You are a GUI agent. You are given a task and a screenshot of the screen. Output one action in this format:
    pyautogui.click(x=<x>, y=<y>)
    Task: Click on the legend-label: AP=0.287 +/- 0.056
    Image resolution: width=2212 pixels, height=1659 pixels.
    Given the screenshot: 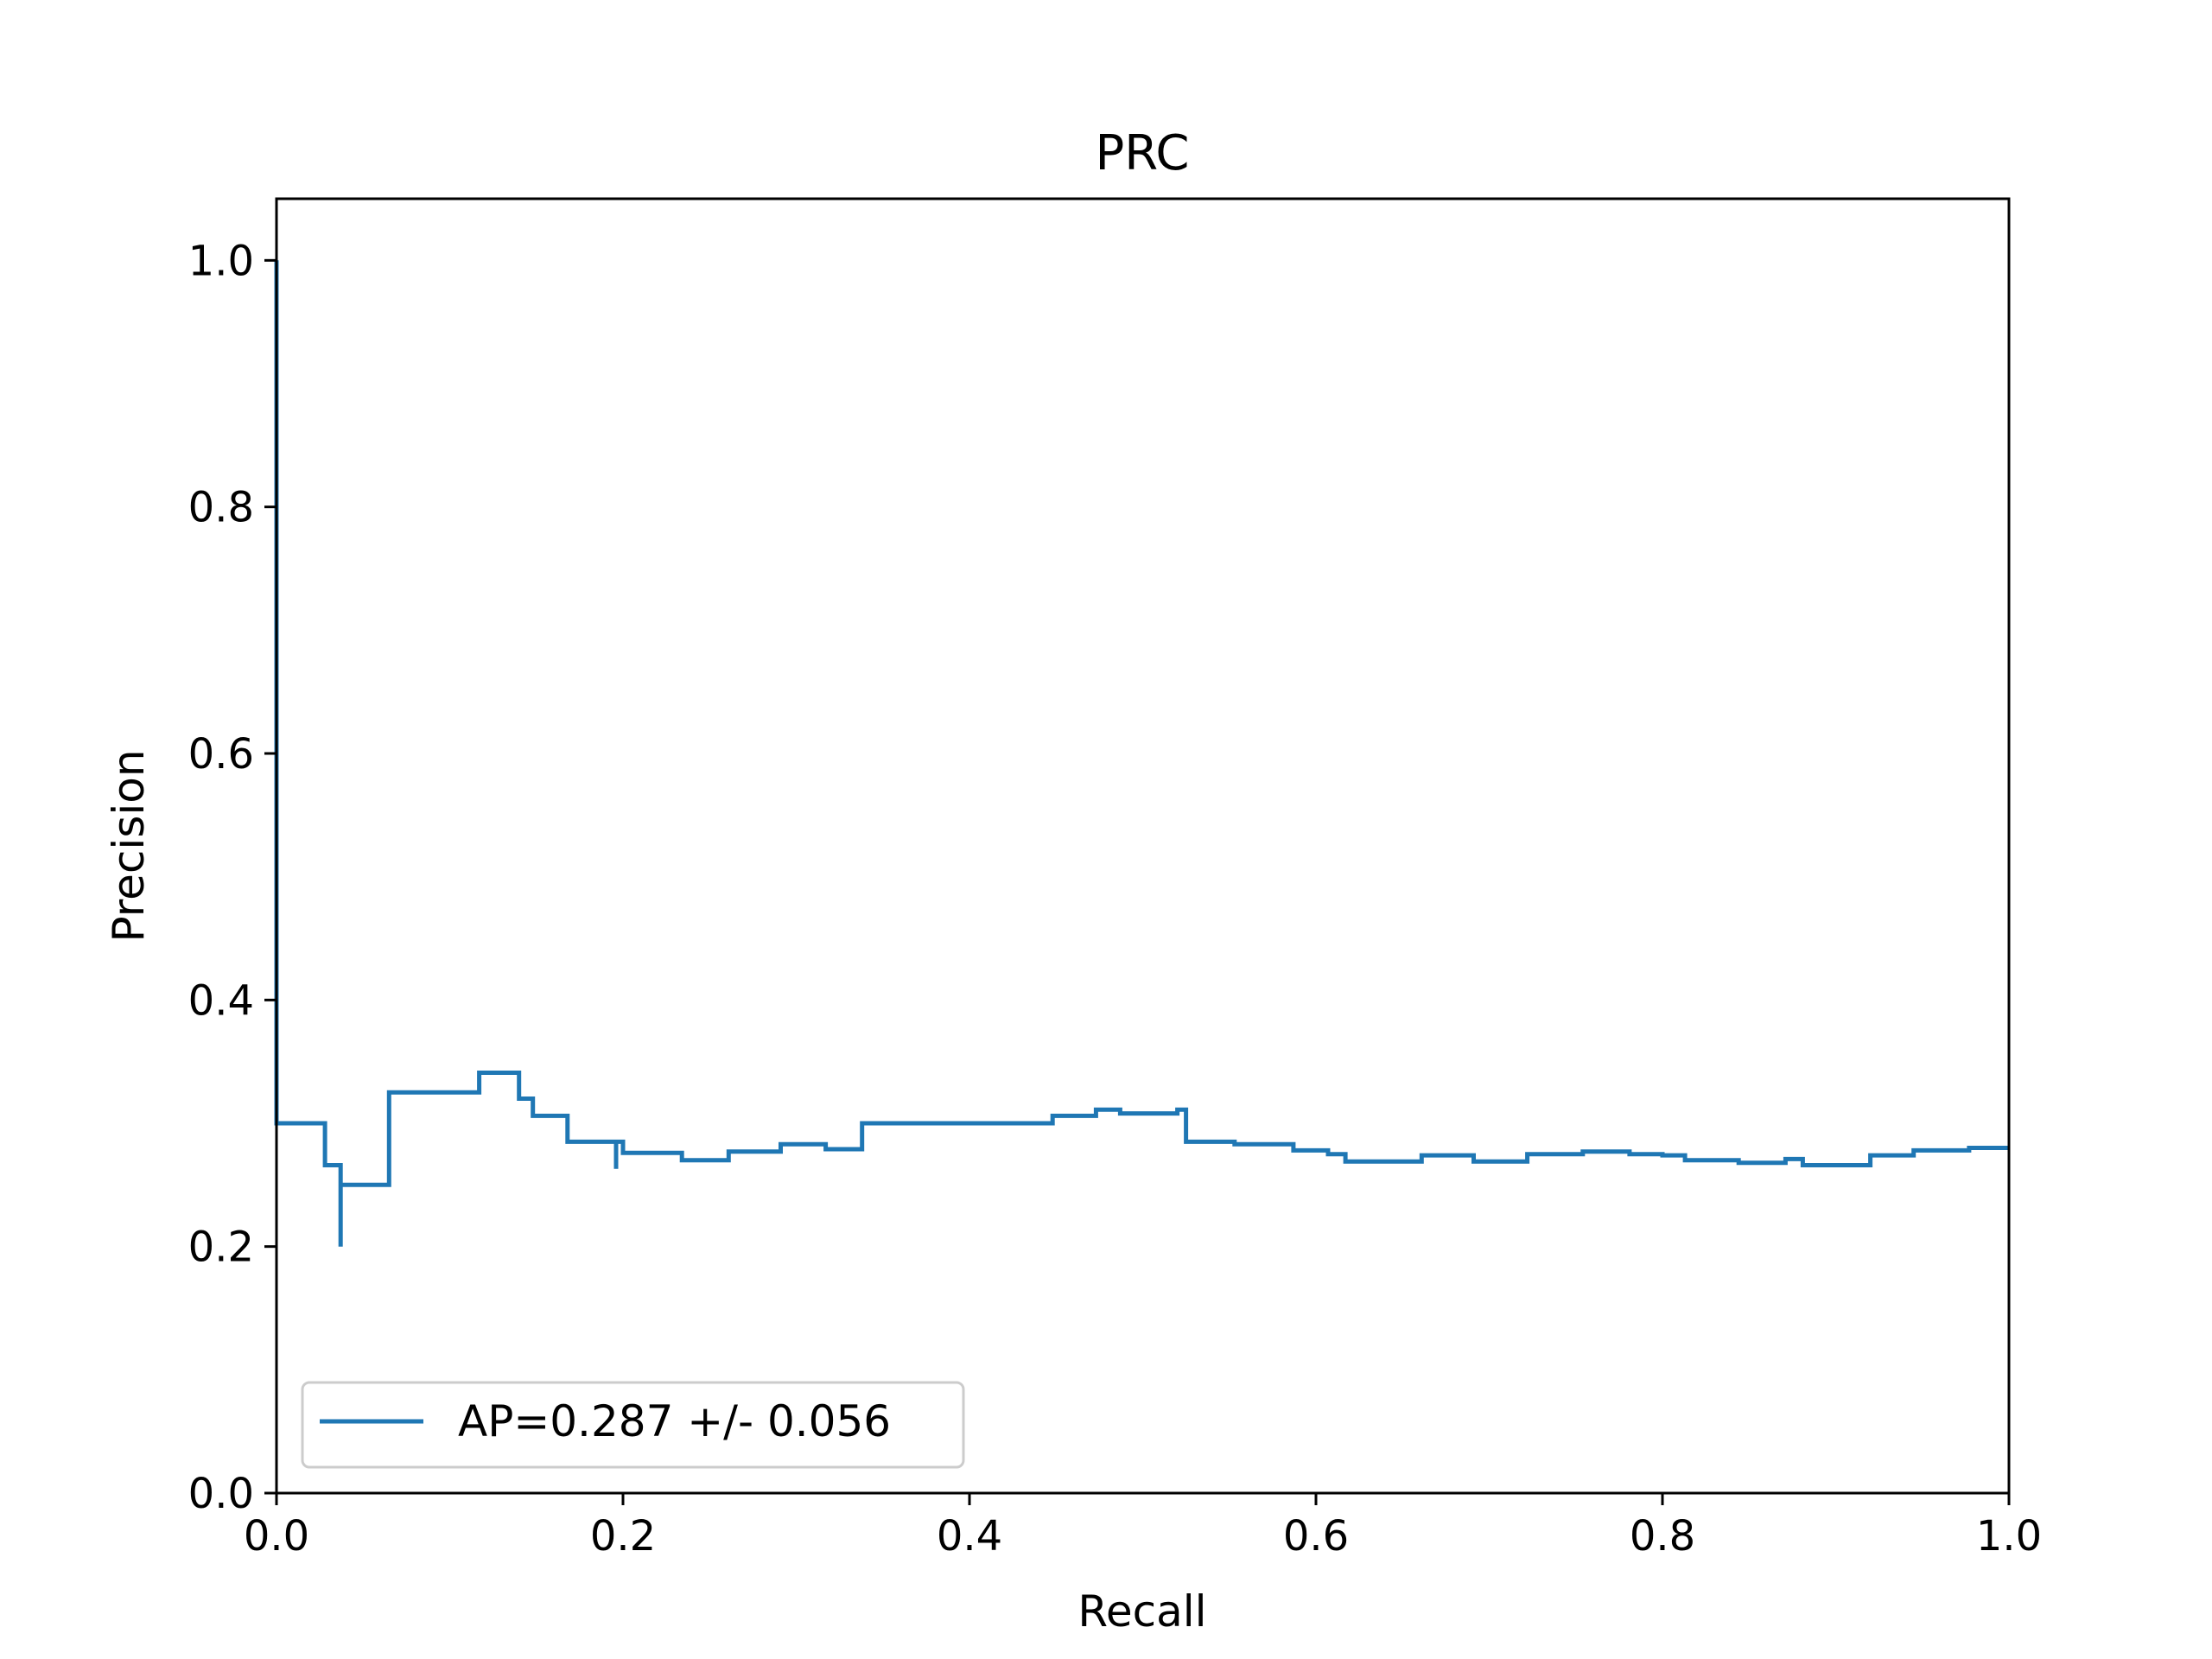 What is the action you would take?
    pyautogui.click(x=674, y=1421)
    